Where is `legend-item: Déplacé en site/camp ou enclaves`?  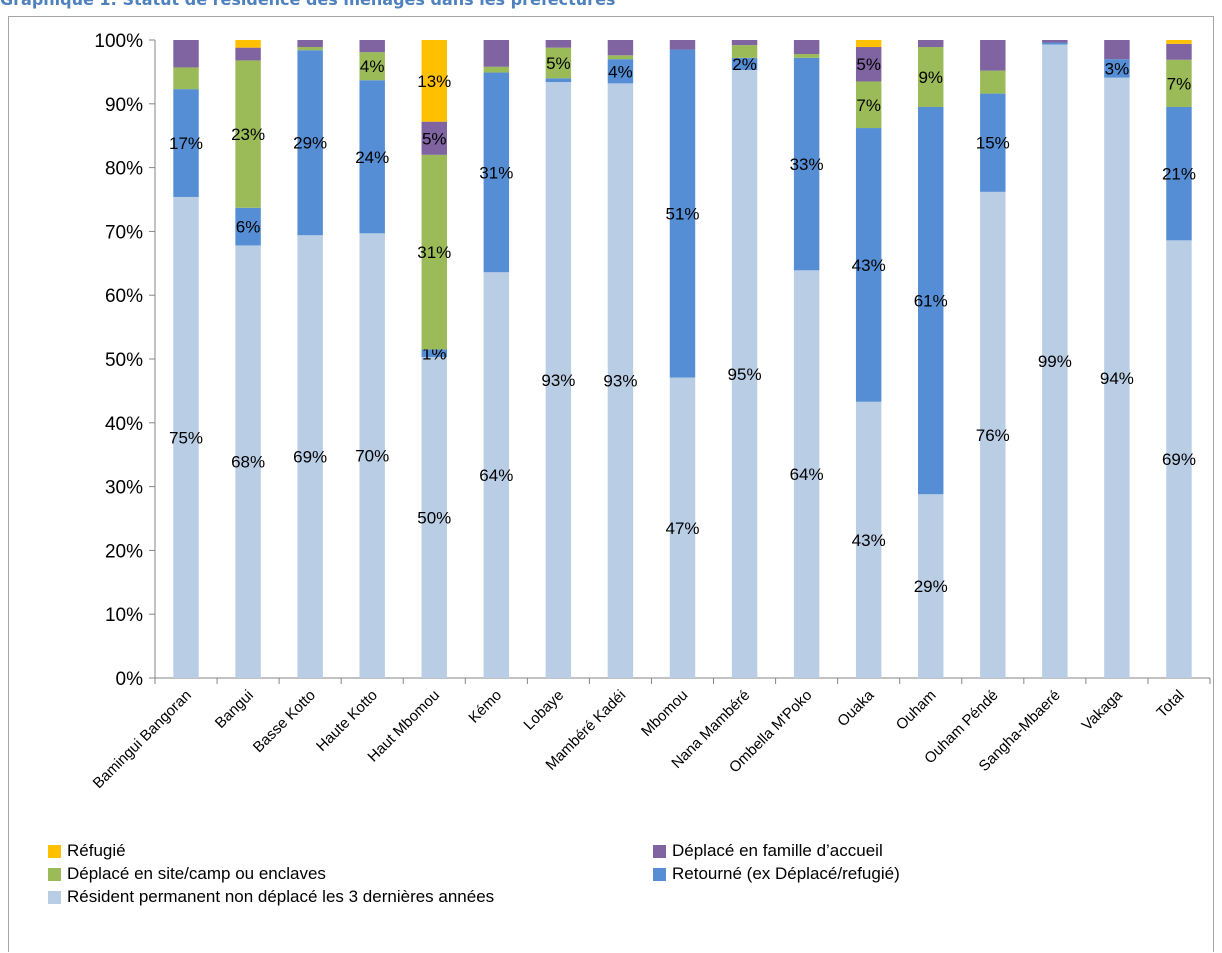
legend-item: Déplacé en site/camp ou enclaves is located at coordinates (187, 874).